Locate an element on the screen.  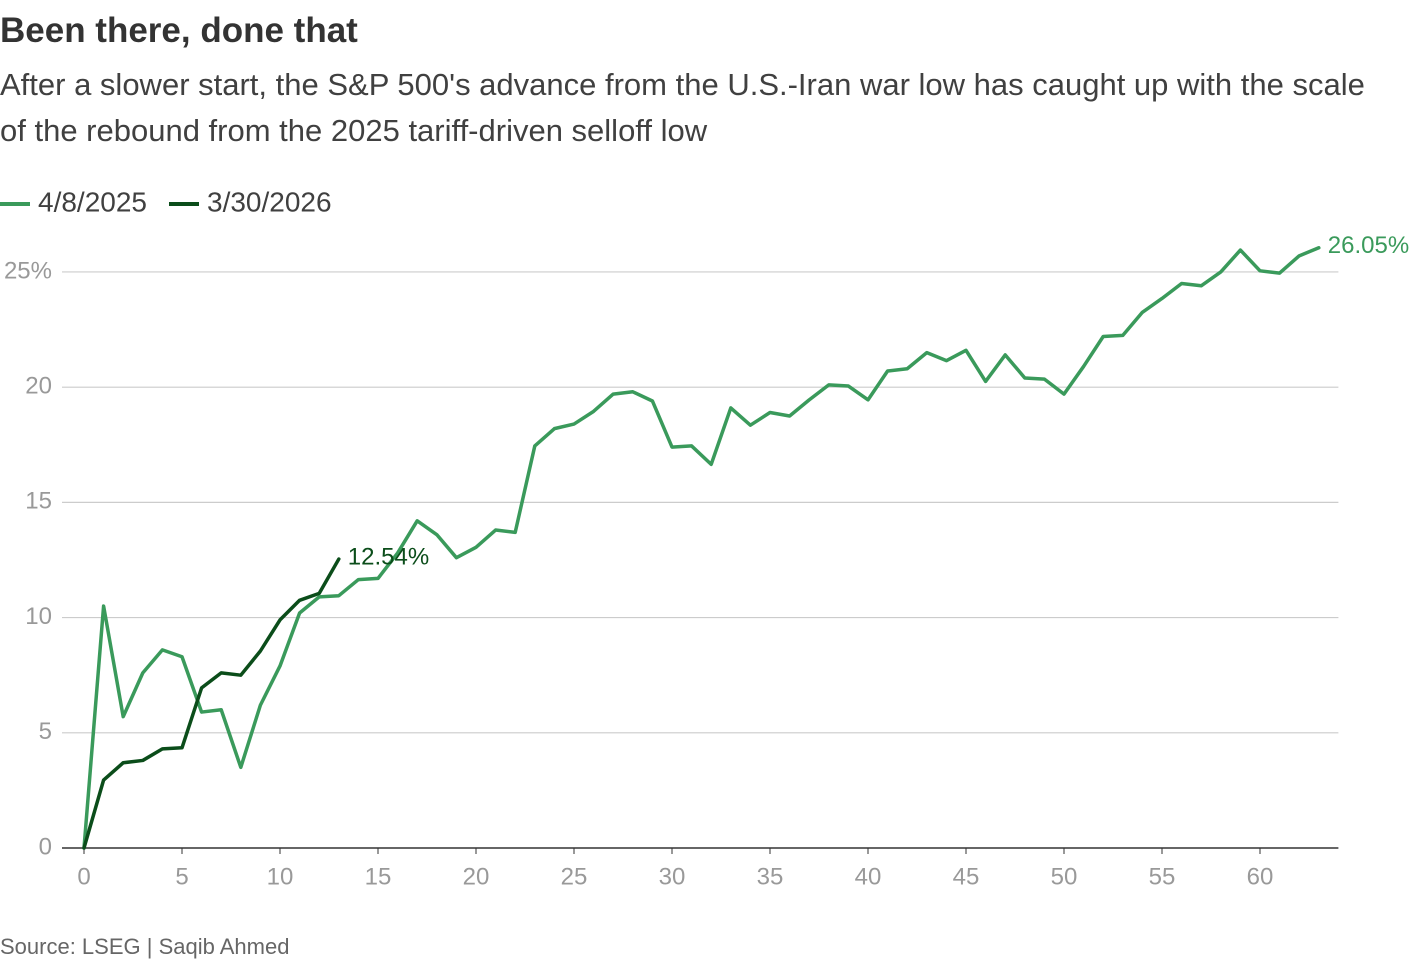
y-tick-label: 20 is located at coordinates (38, 386).